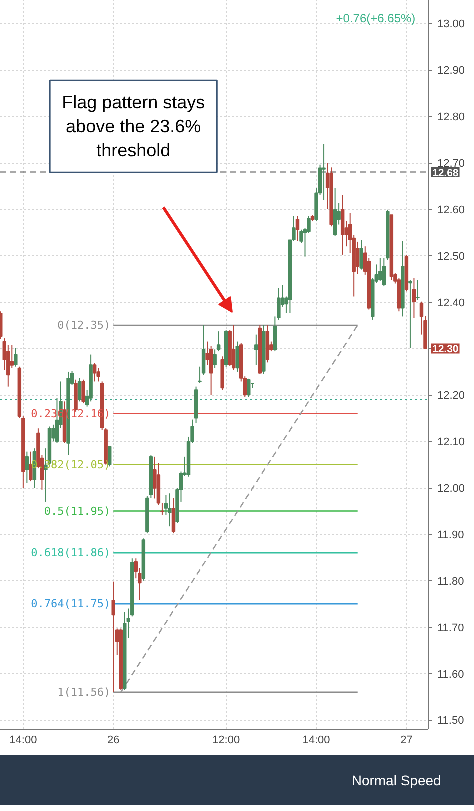  Describe the element at coordinates (452, 71) in the screenshot. I see `y-tick-label: 12.90` at that location.